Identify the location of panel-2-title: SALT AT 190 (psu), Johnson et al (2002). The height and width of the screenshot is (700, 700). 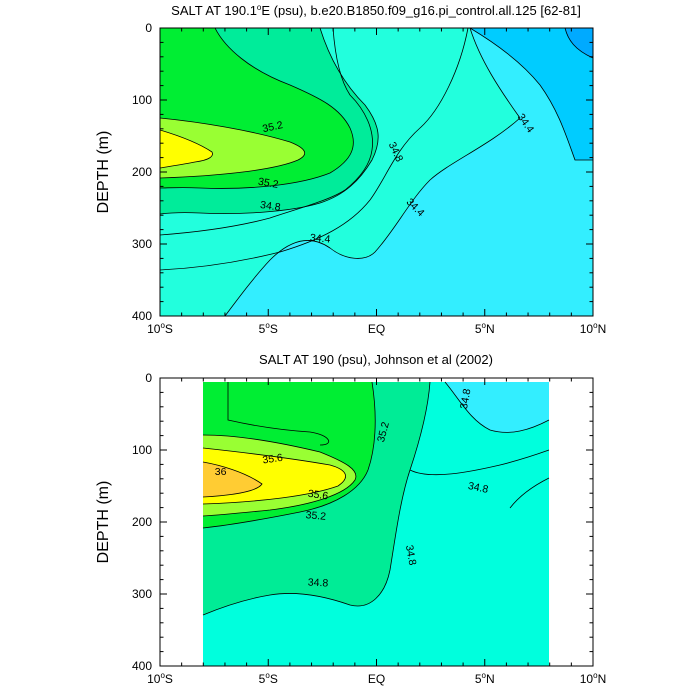
(376, 359).